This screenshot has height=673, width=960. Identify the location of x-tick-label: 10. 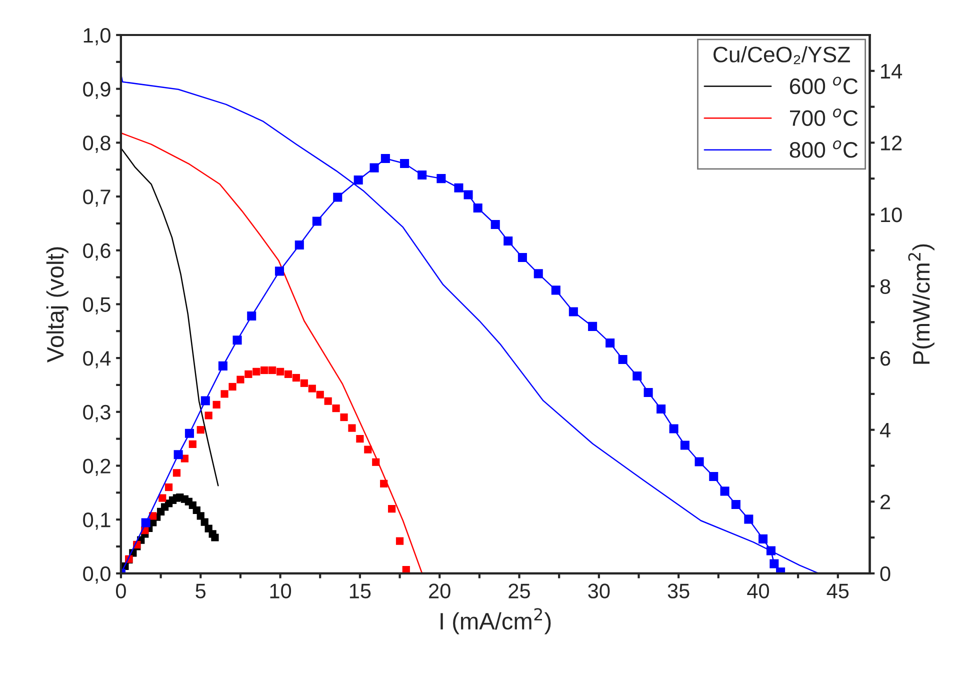
(281, 591).